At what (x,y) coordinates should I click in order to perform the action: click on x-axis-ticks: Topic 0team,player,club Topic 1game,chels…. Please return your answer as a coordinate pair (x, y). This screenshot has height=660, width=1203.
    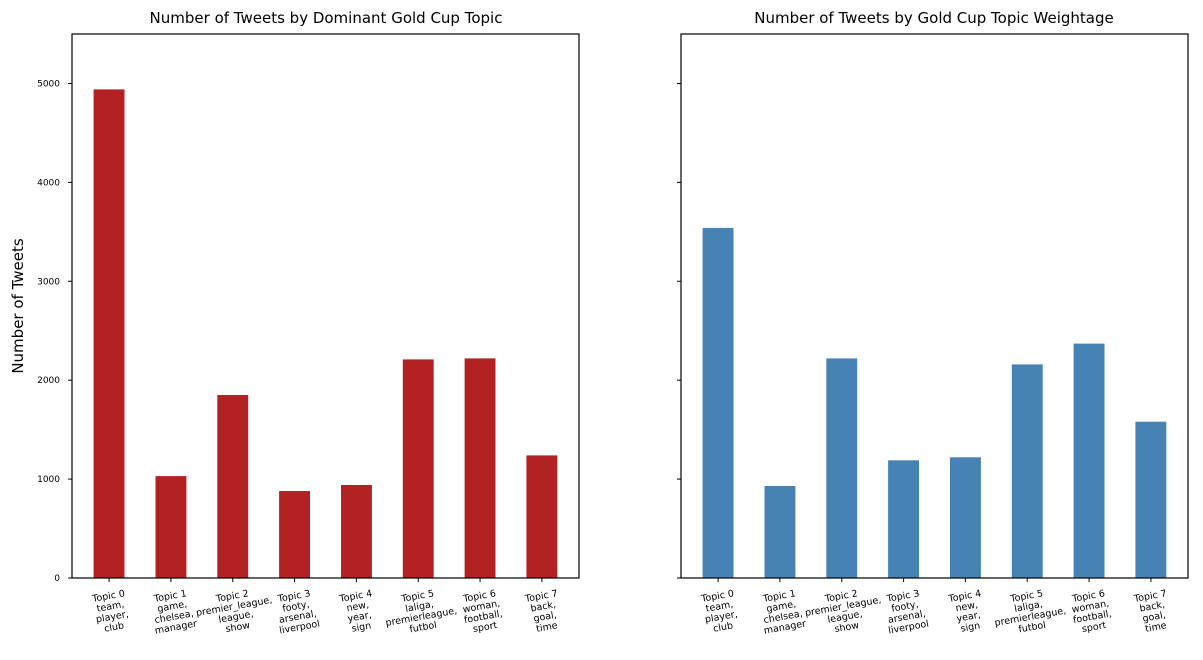
    Looking at the image, I should click on (936, 607).